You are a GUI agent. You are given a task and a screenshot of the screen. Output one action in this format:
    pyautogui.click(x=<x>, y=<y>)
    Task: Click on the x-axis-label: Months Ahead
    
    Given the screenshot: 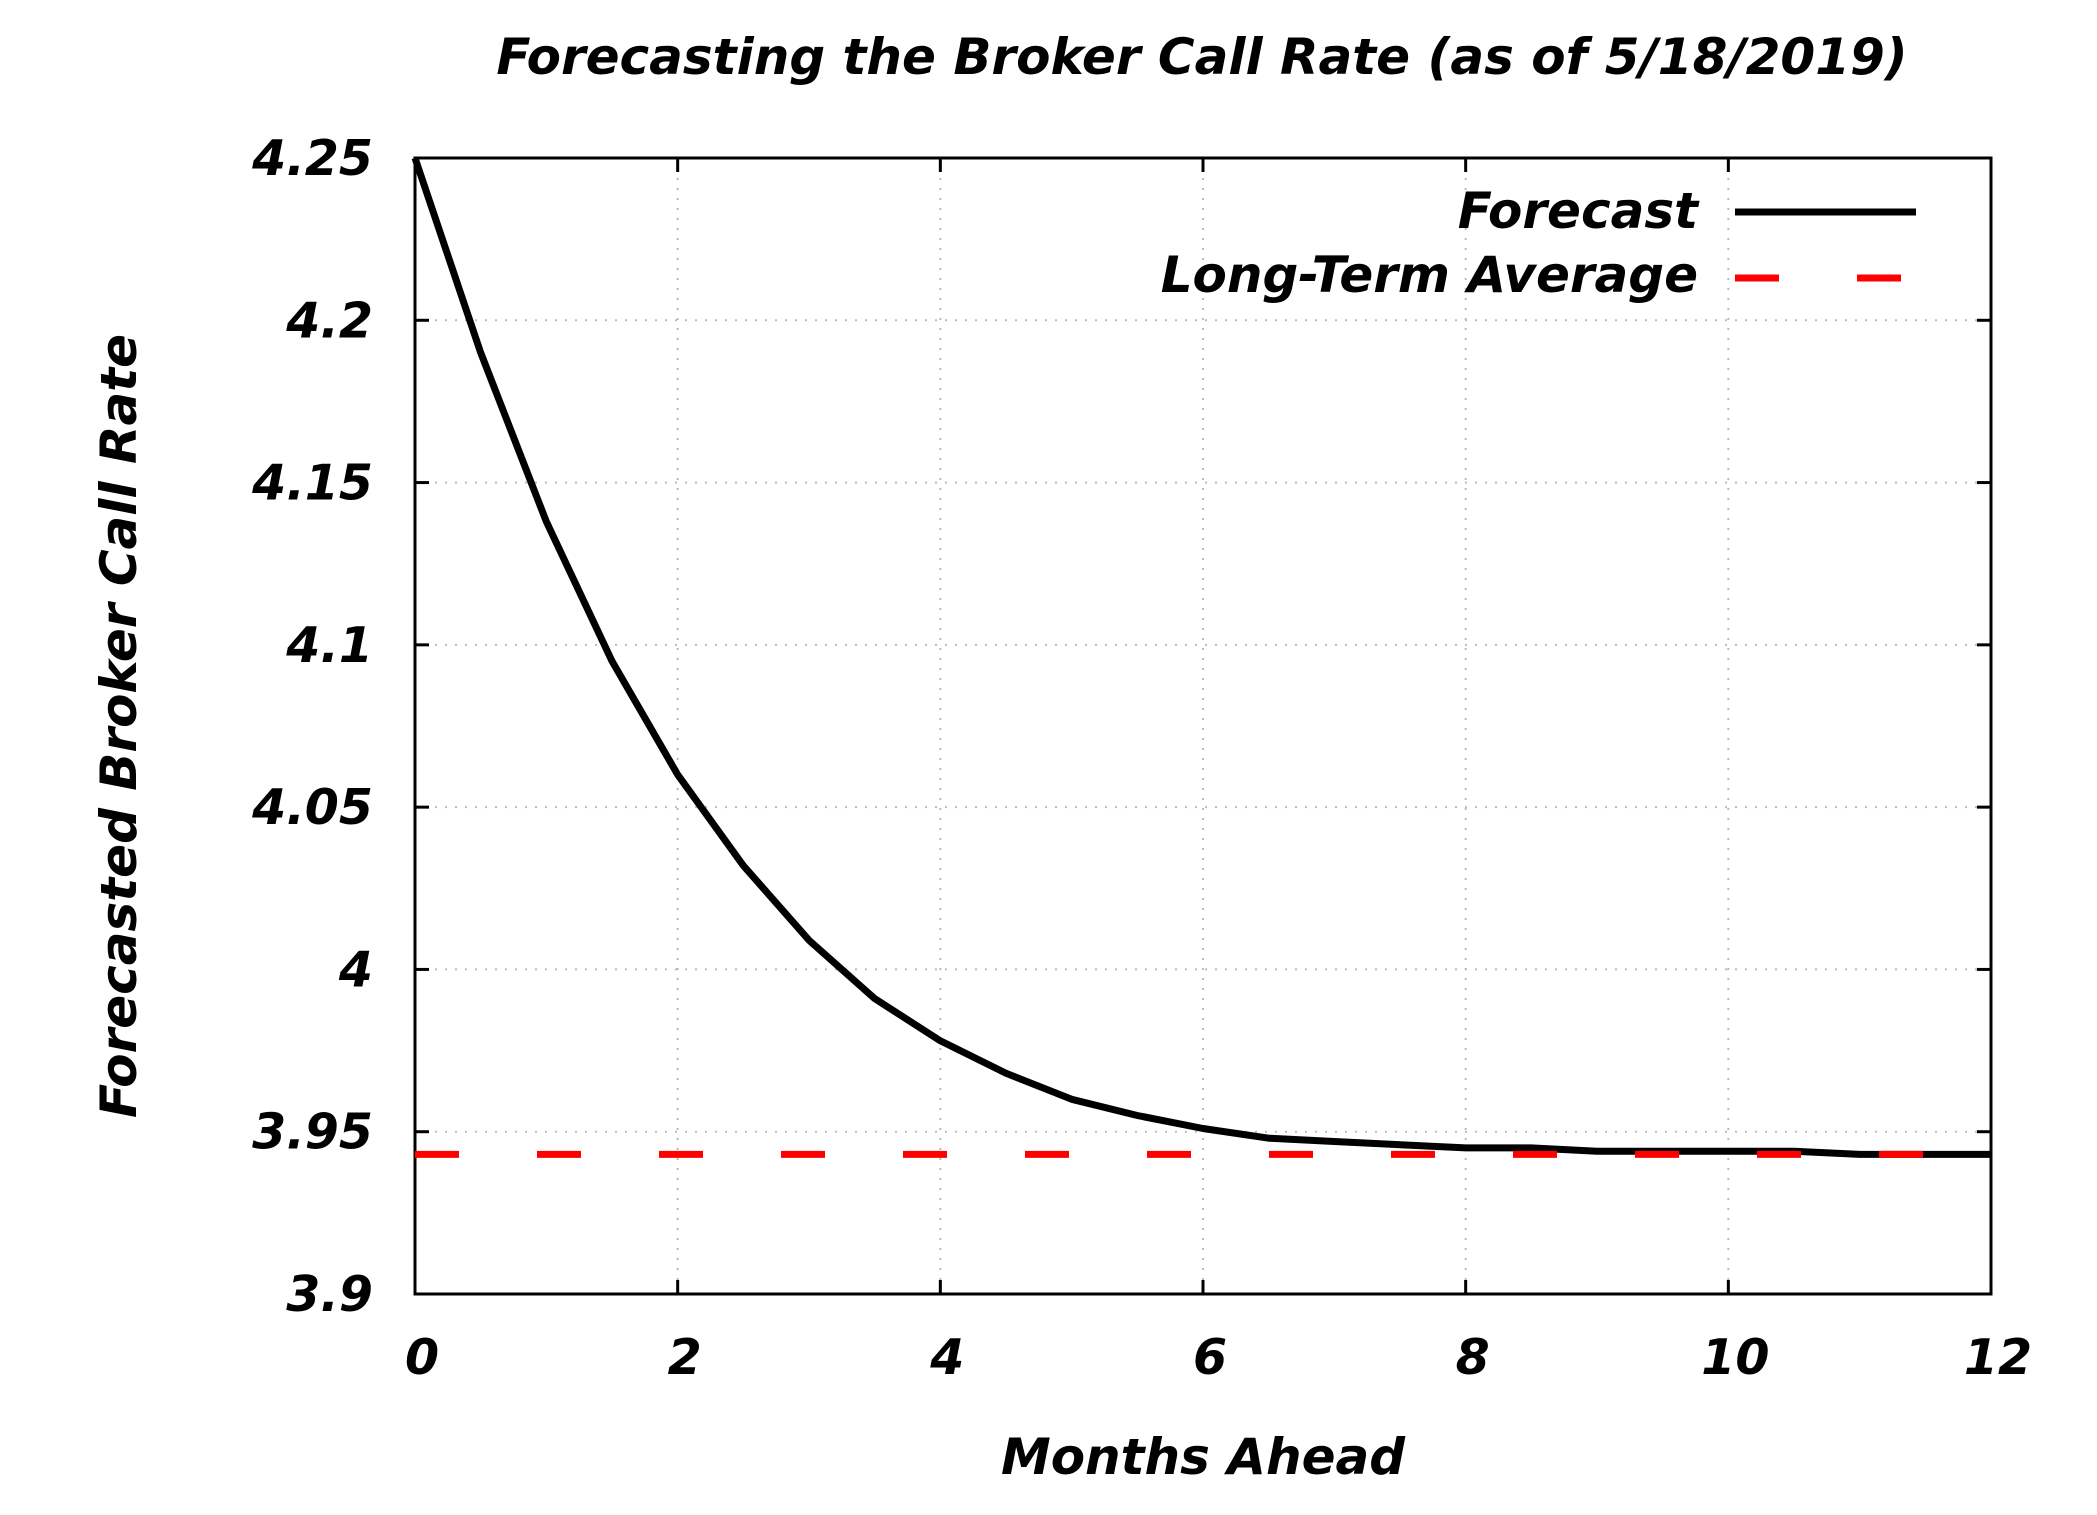 What is the action you would take?
    pyautogui.click(x=1203, y=1457)
    